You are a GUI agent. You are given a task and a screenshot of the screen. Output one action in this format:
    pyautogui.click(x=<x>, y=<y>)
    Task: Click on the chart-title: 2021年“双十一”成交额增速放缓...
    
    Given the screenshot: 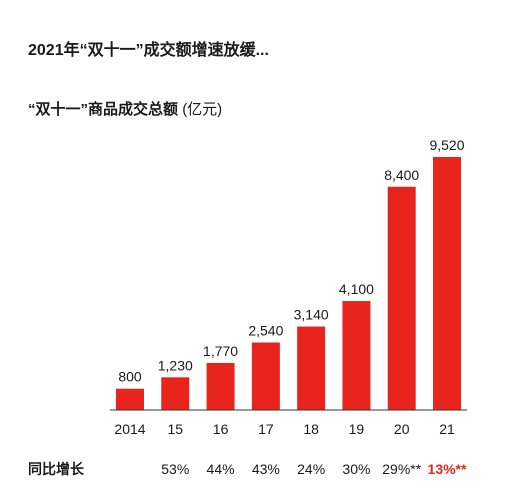 What is the action you would take?
    pyautogui.click(x=148, y=50)
    